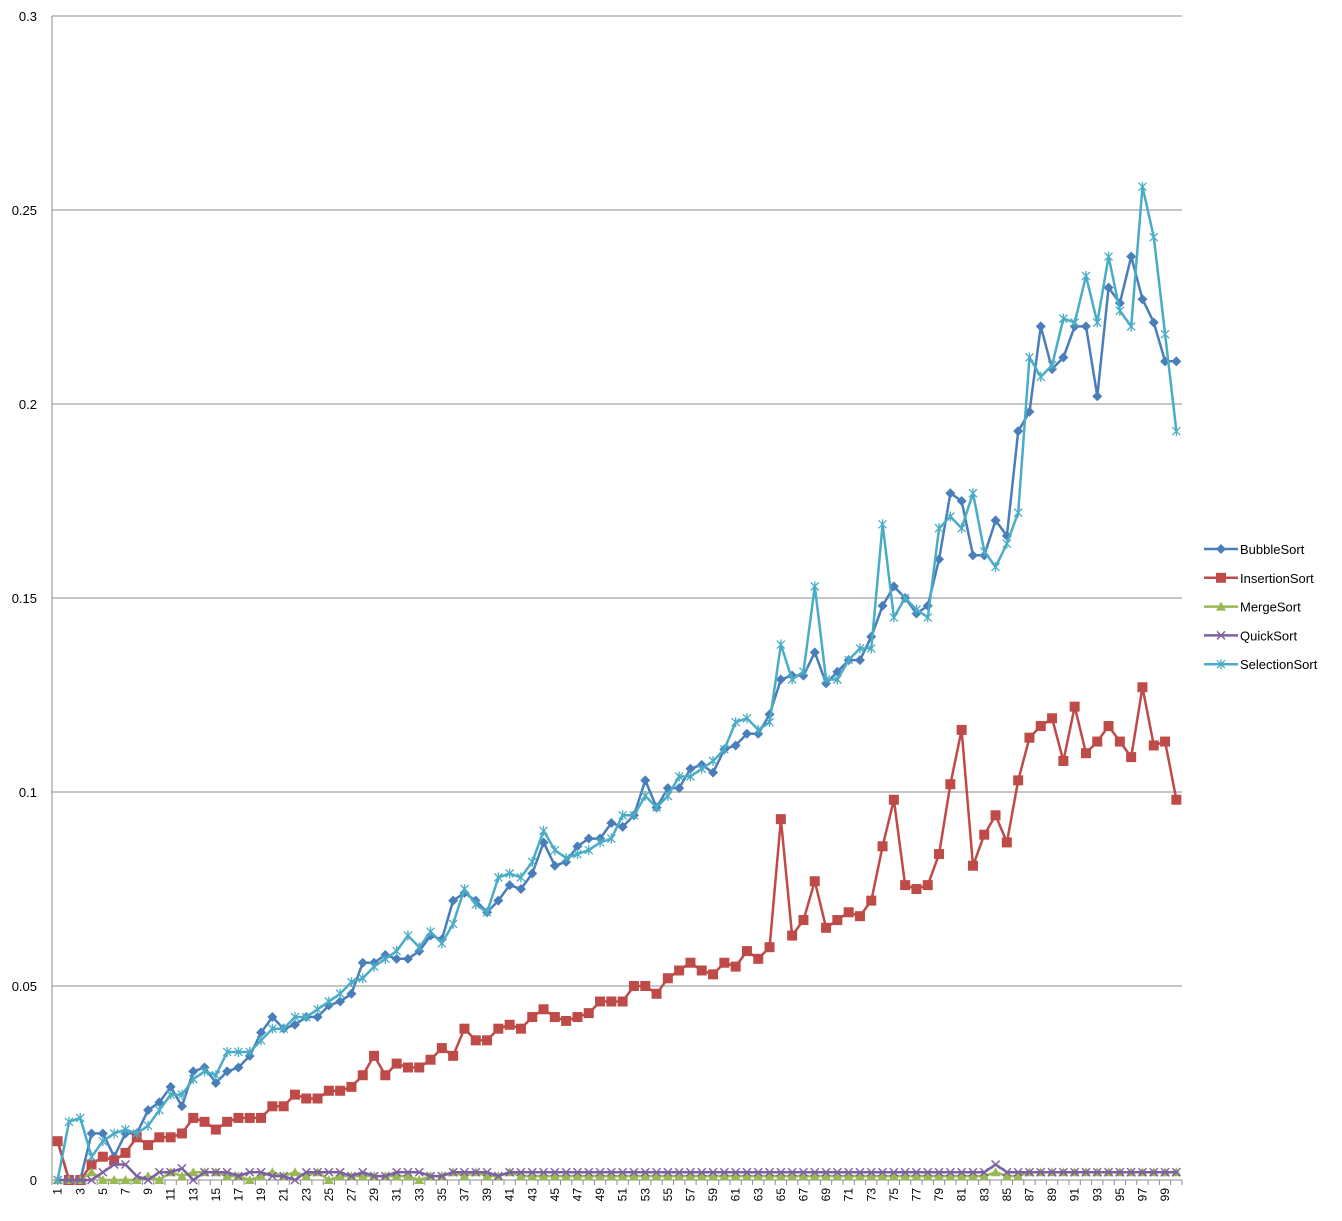 This screenshot has width=1342, height=1221. I want to click on x-tick-label: 99, so click(1165, 1195).